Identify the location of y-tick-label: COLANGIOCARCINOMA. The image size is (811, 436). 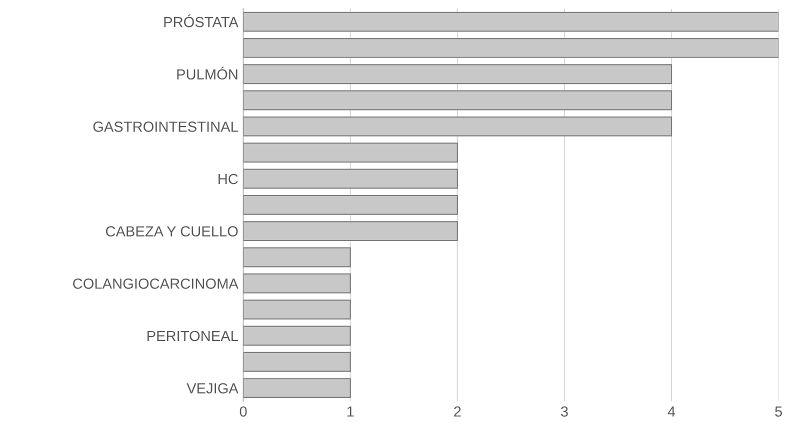
(155, 283).